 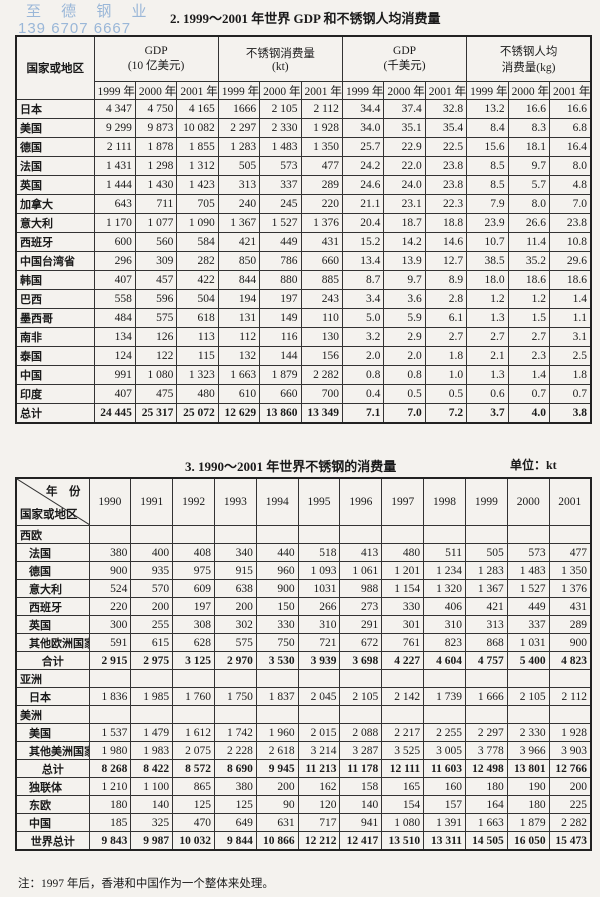 What do you see at coordinates (280, 128) in the screenshot?
I see `data-cell: 2 330` at bounding box center [280, 128].